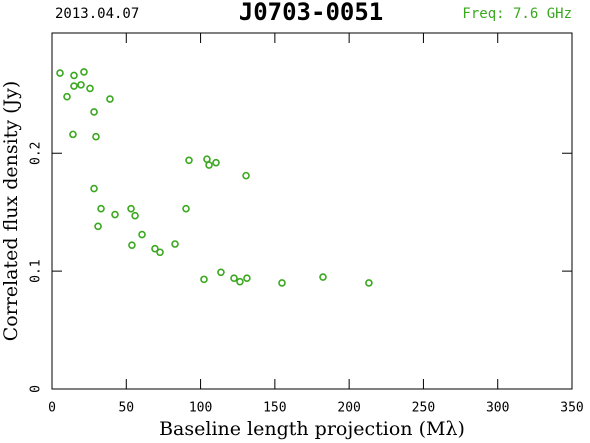  Describe the element at coordinates (126, 408) in the screenshot. I see `x-tick-label: 50` at that location.